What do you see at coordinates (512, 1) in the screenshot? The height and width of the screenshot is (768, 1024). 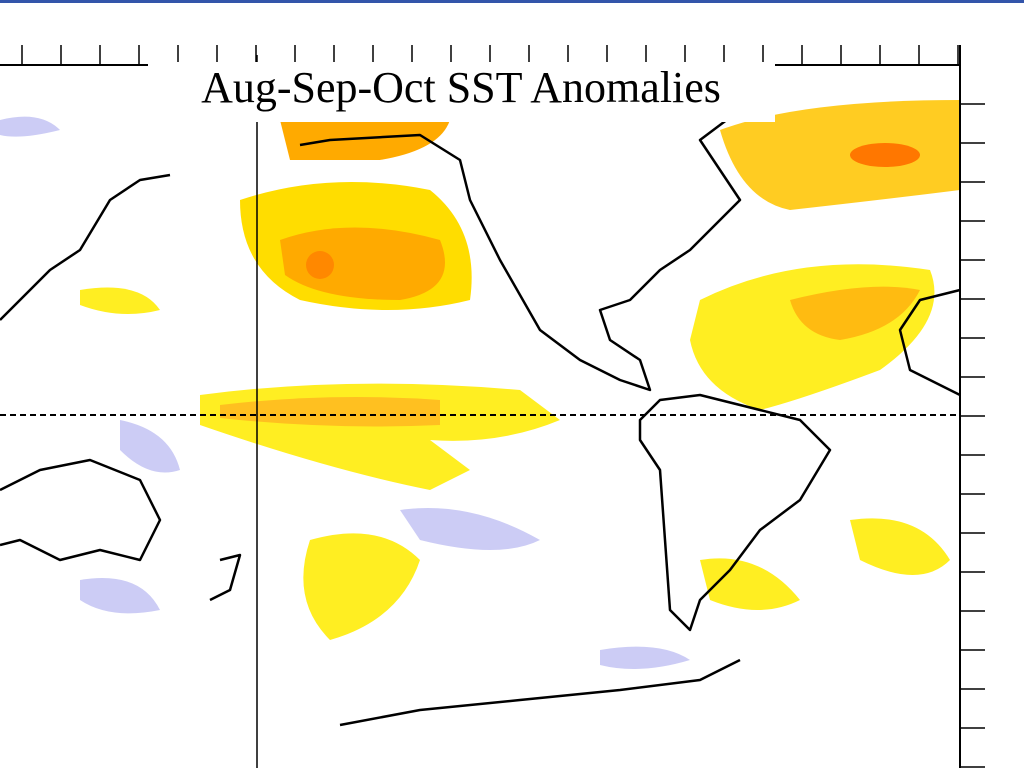 I see `top-rule` at bounding box center [512, 1].